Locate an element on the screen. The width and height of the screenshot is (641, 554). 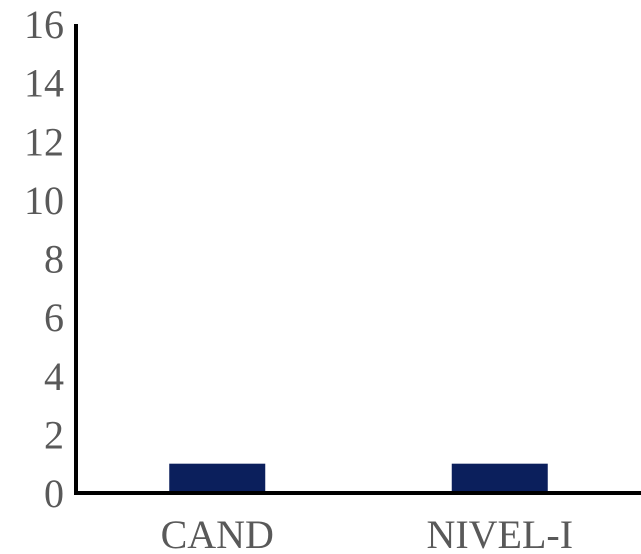
y-tick-label: 4 is located at coordinates (54, 376).